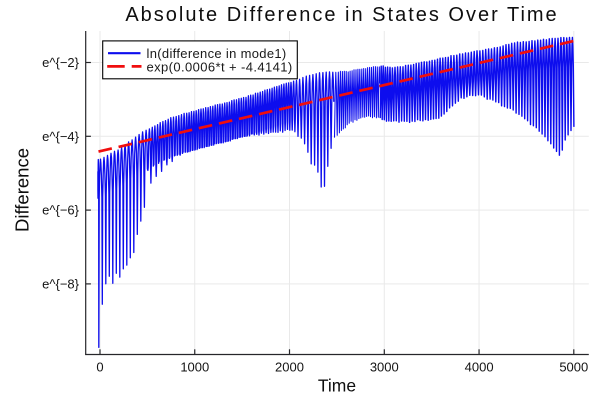 The height and width of the screenshot is (400, 600). I want to click on svg-text: exp(0.0006*t + -4.4141), so click(220, 66).